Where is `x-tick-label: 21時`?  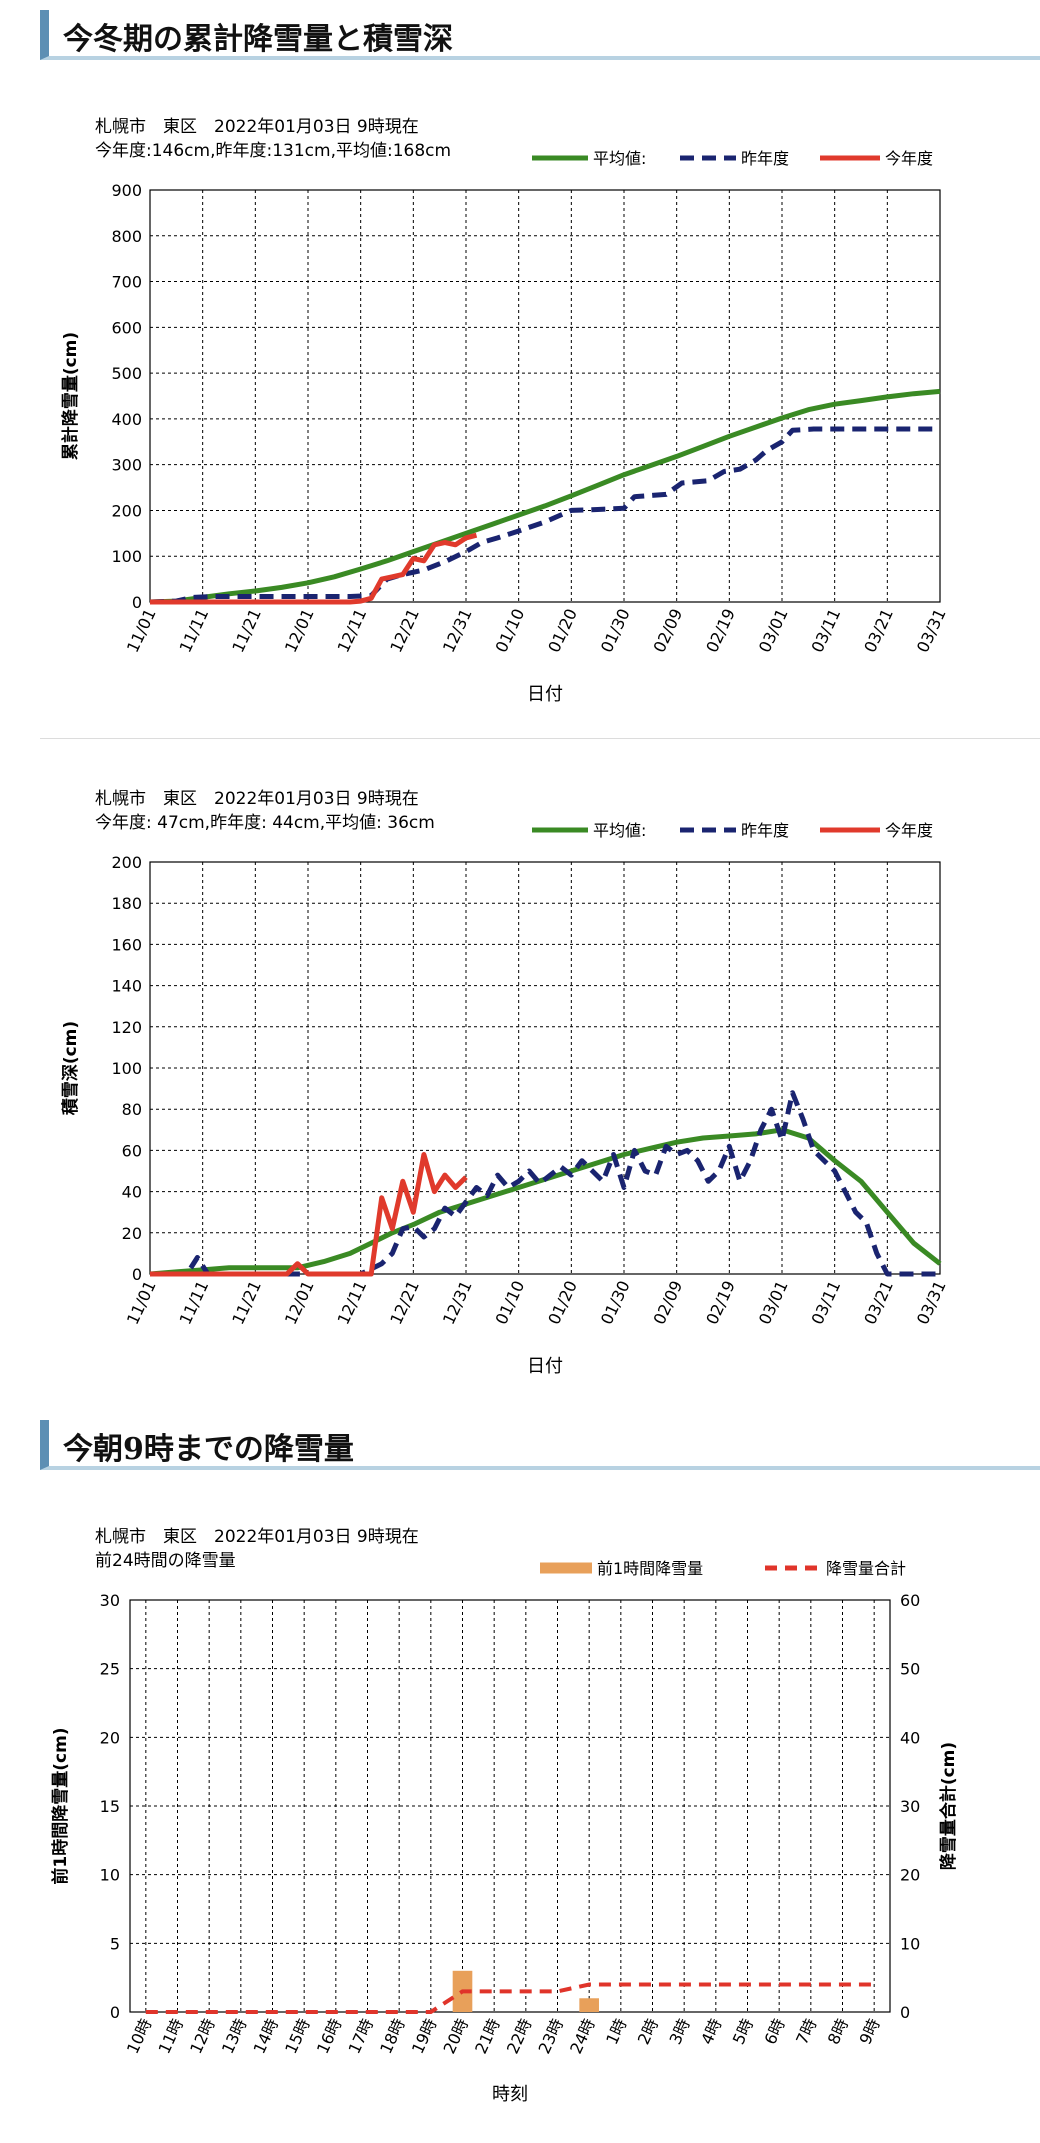
x-tick-label: 21時 is located at coordinates (487, 2036).